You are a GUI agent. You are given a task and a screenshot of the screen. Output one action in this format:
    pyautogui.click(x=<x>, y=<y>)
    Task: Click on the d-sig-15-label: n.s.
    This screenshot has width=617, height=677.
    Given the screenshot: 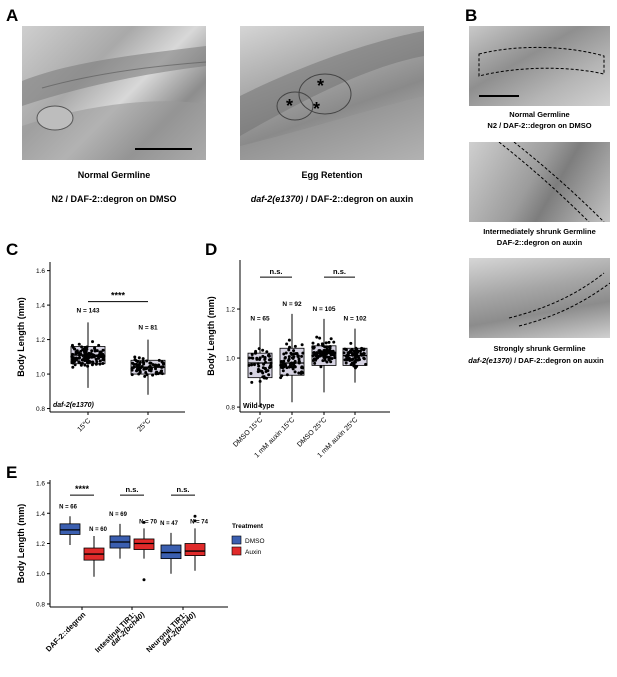 What is the action you would take?
    pyautogui.click(x=276, y=271)
    